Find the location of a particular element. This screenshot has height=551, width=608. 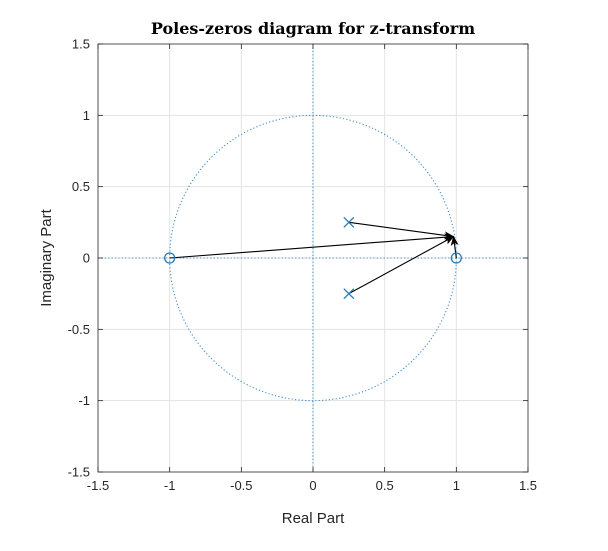

x-tick-label-3: 0 is located at coordinates (312, 485).